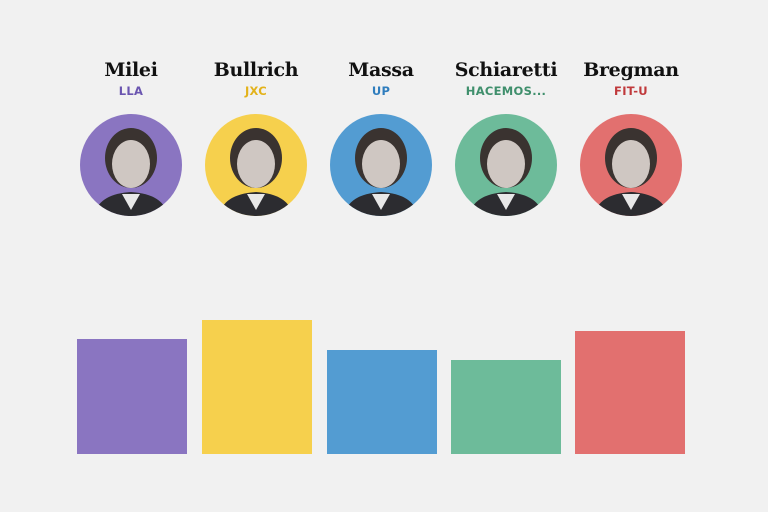  I want to click on candidate-2: Bullrich JXC, so click(256, 136).